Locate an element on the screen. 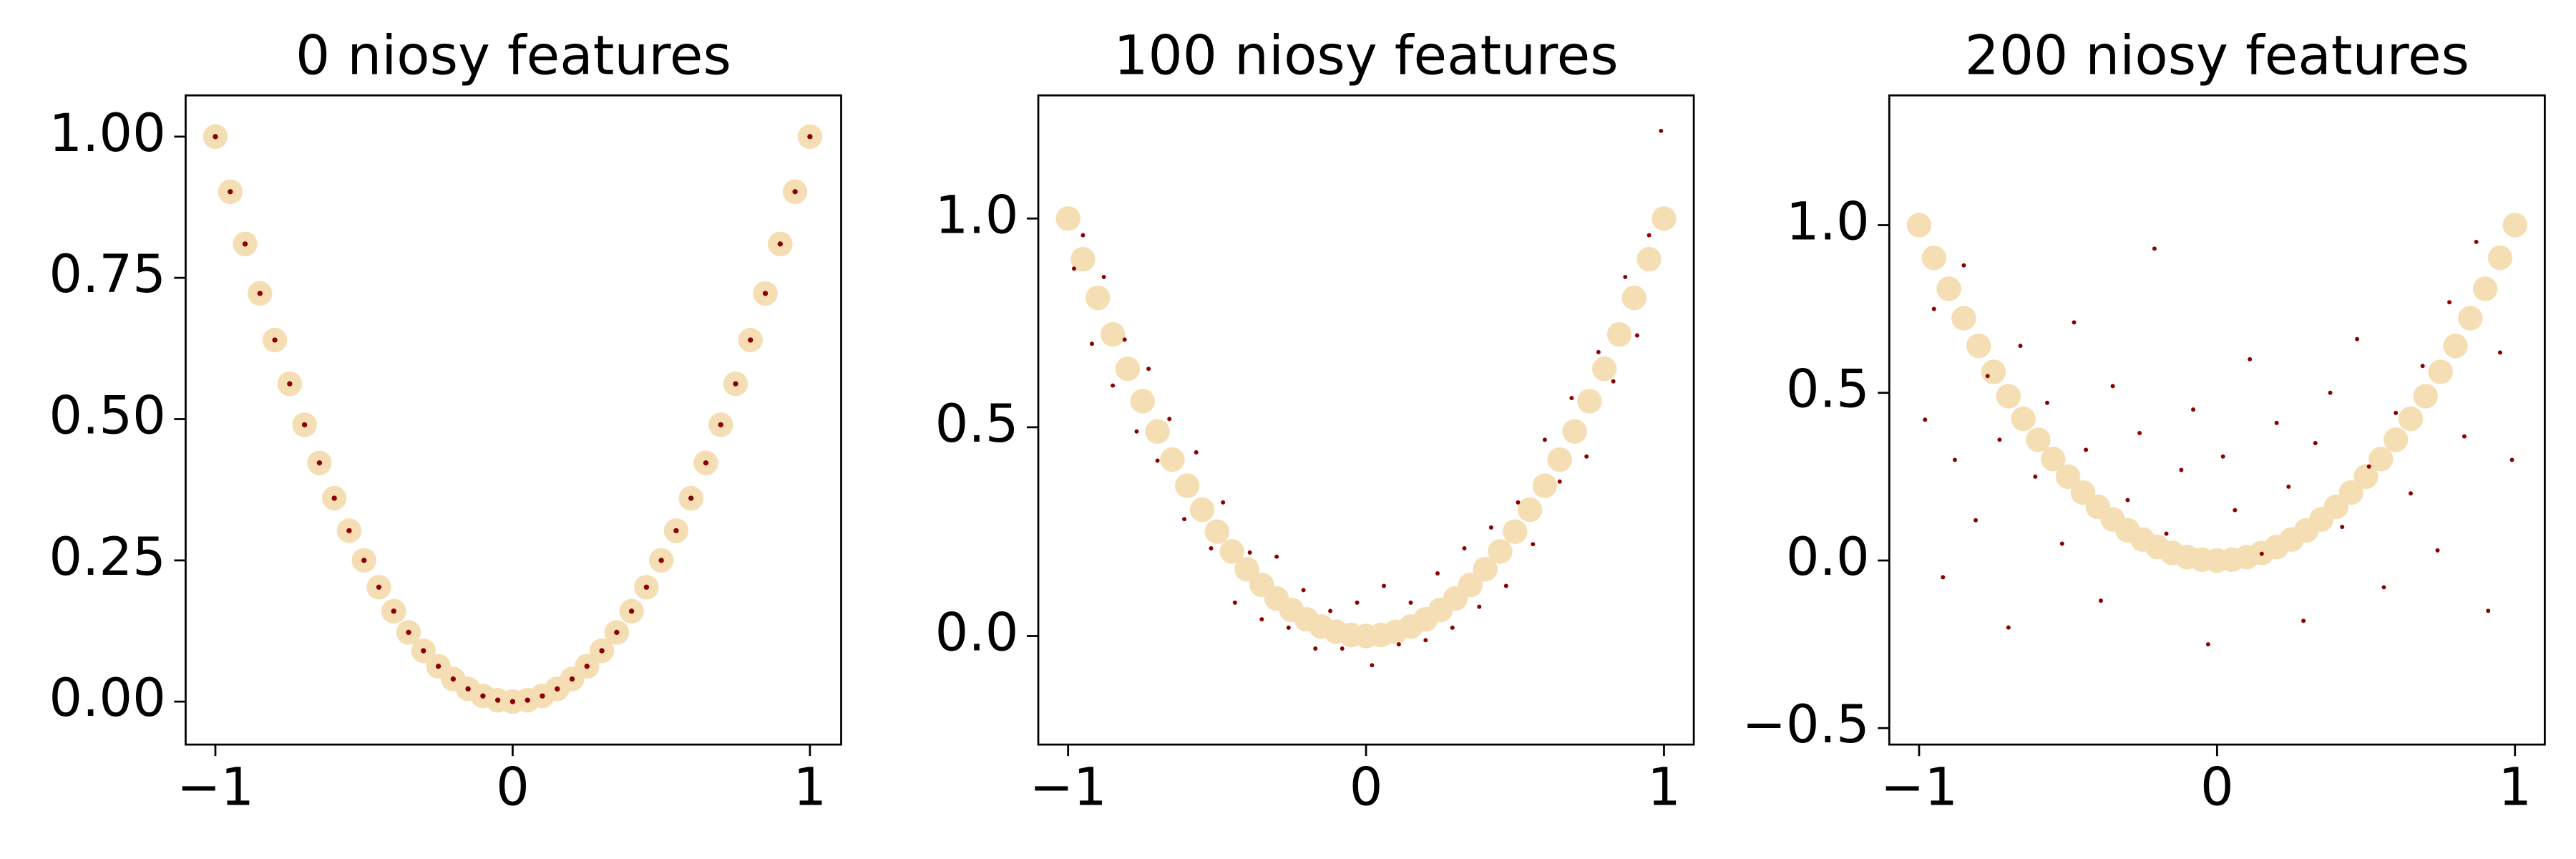 The width and height of the screenshot is (2576, 859). plot-area is located at coordinates (2216, 430).